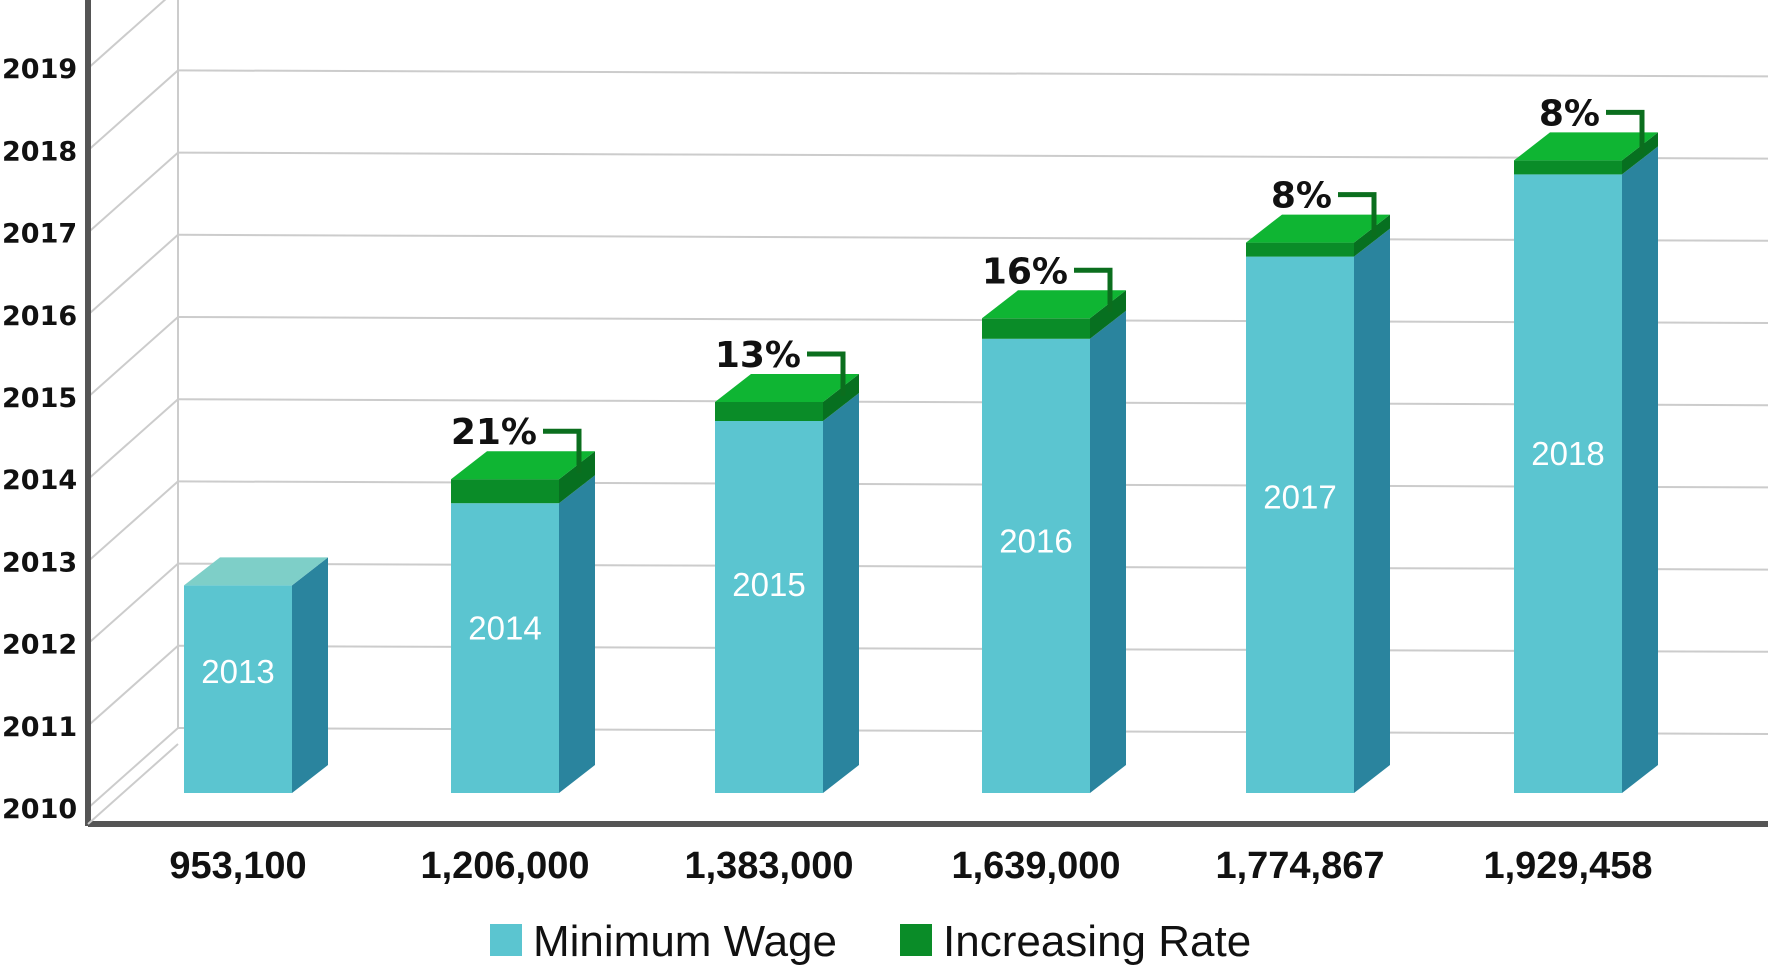 The width and height of the screenshot is (1768, 971). Describe the element at coordinates (237, 671) in the screenshot. I see `bar-year-label: 2013` at that location.